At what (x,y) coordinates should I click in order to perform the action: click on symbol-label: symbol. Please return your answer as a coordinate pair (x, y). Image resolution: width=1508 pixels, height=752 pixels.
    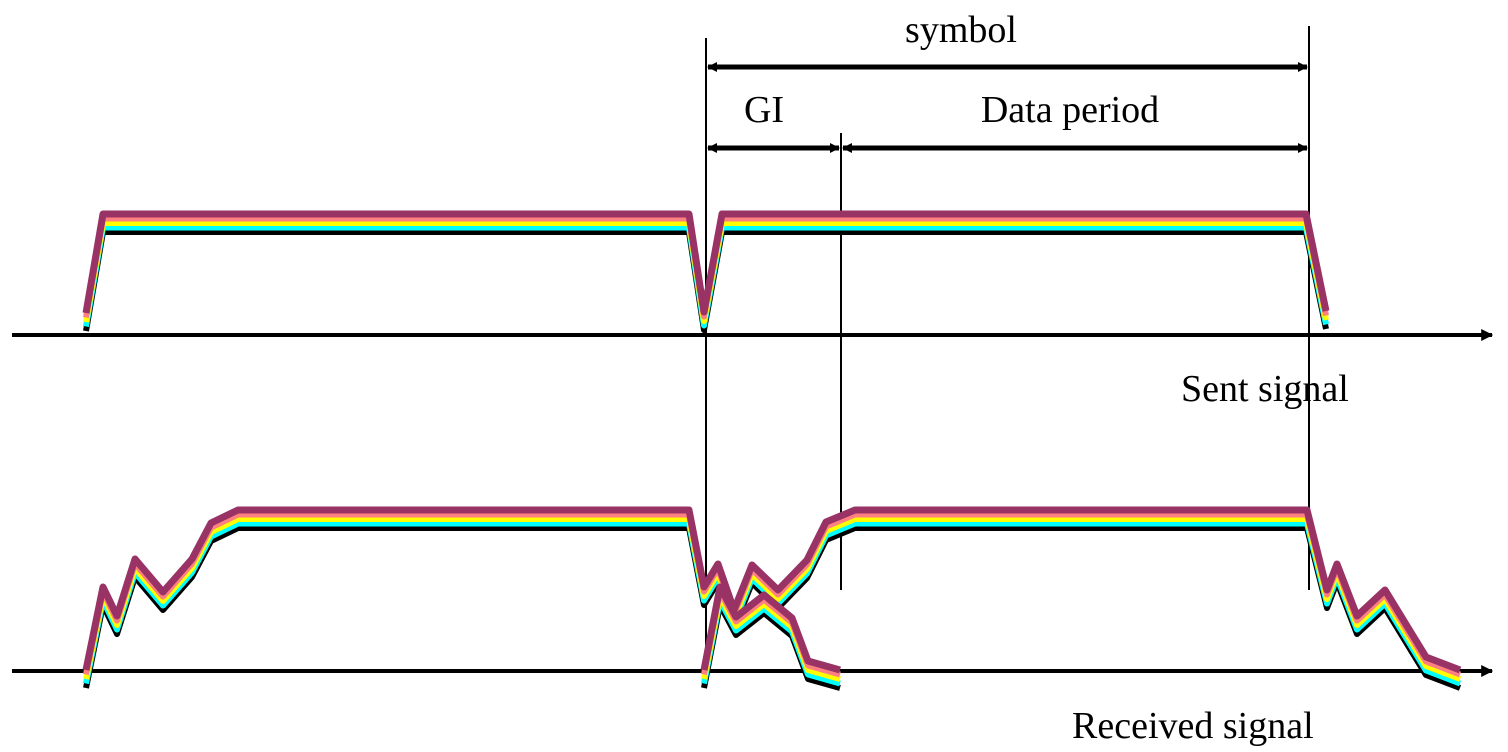
    Looking at the image, I should click on (961, 30).